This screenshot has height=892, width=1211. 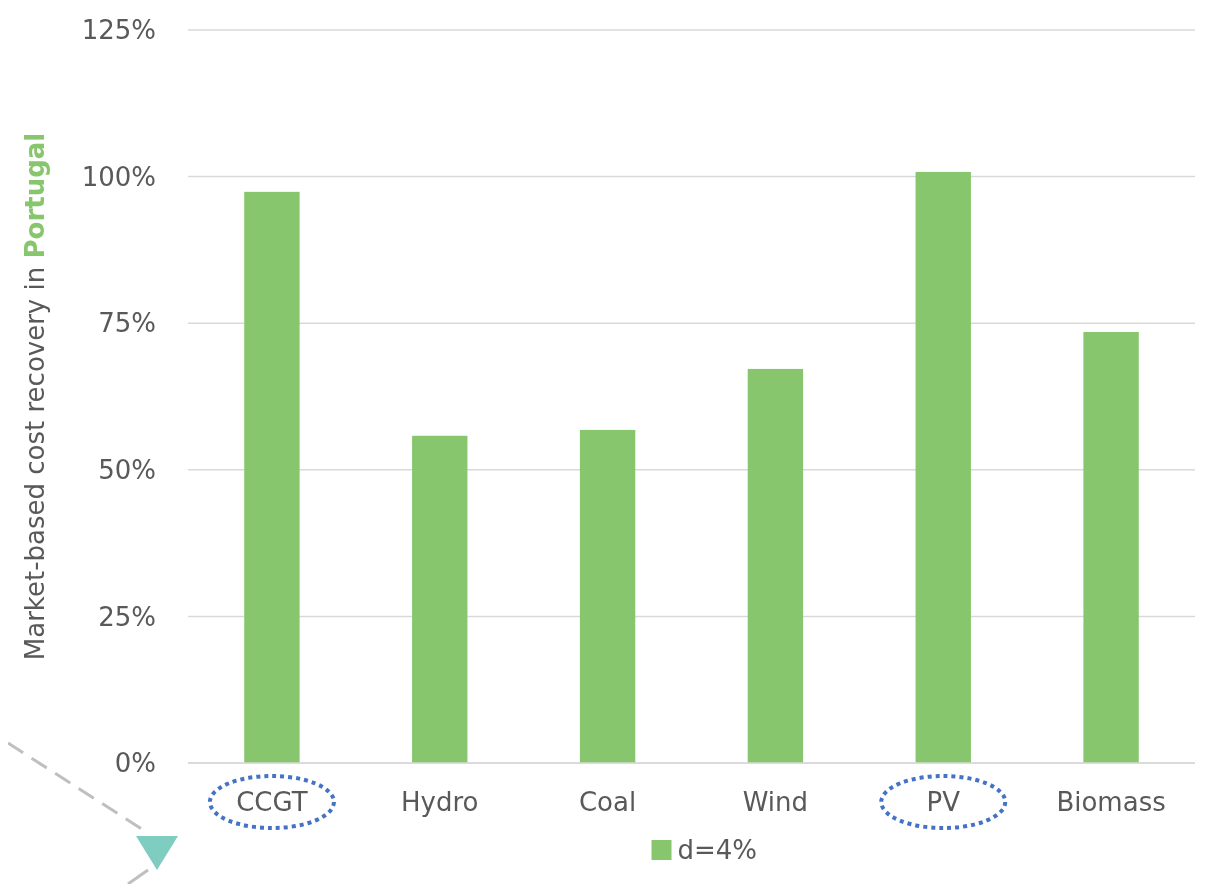 I want to click on x-tick-label: Coal, so click(x=607, y=802).